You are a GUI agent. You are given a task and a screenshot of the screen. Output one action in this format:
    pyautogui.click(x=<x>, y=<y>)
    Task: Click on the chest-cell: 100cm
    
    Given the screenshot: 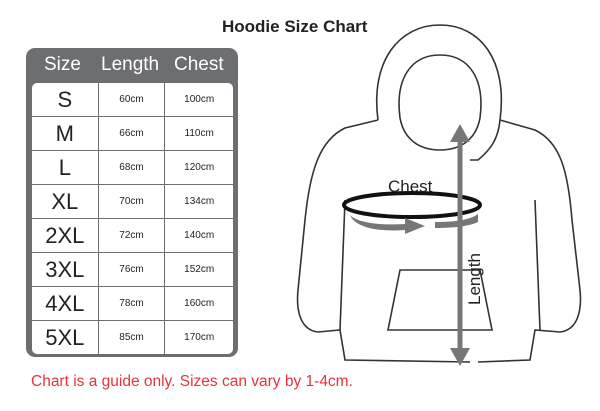 What is the action you would take?
    pyautogui.click(x=199, y=99)
    